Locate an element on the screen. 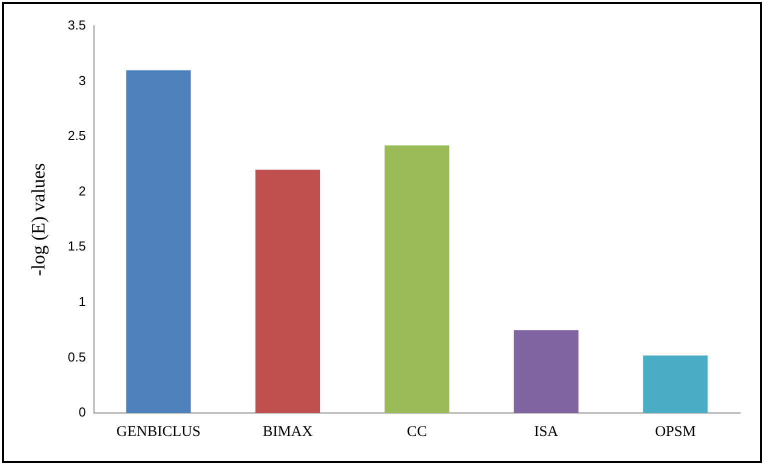 The image size is (768, 469). x-tick-label: GENBICLUS is located at coordinates (158, 432).